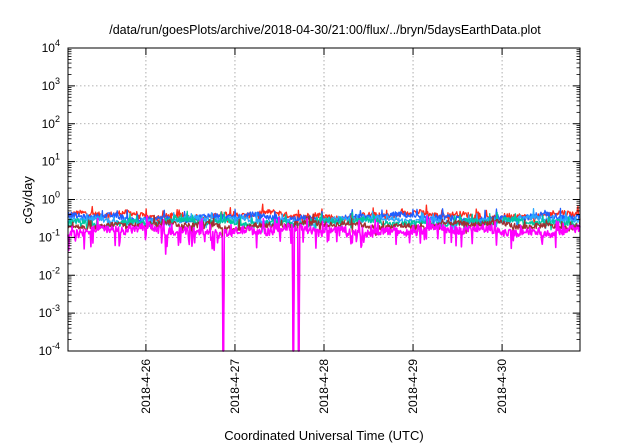  What do you see at coordinates (51, 122) in the screenshot?
I see `y-tick-label: 10²` at bounding box center [51, 122].